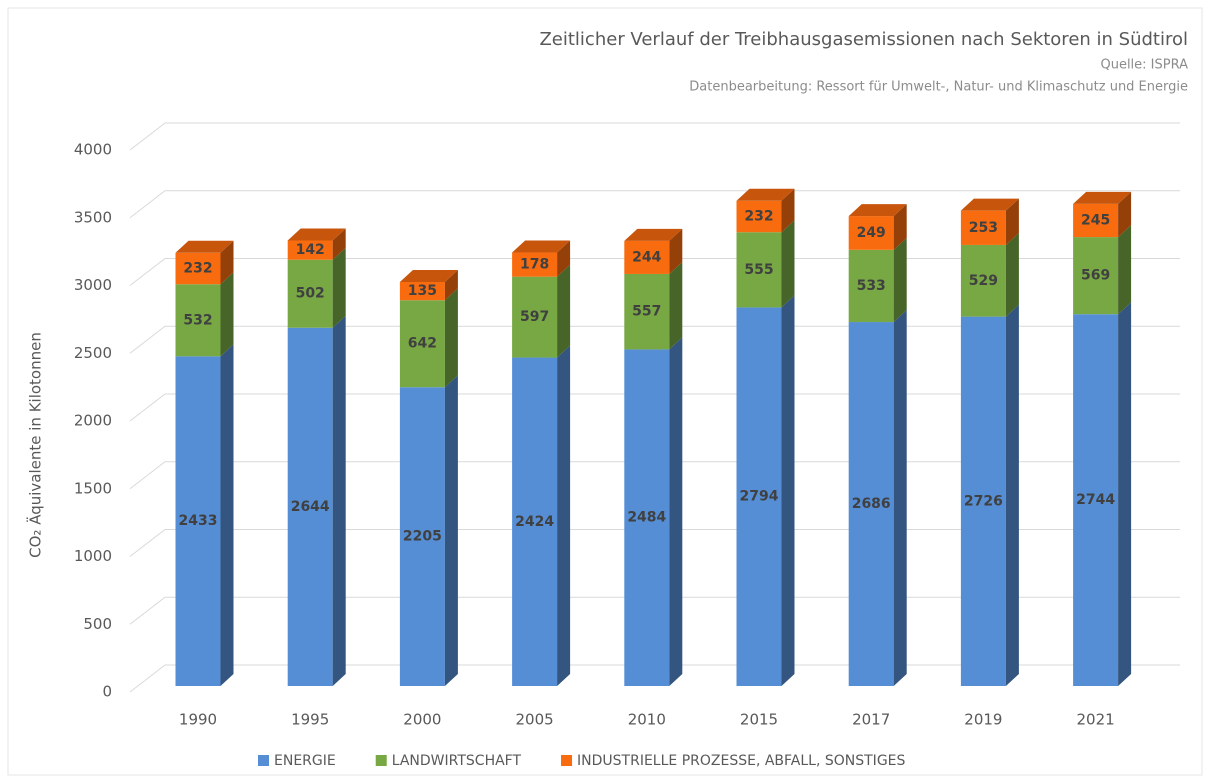 The width and height of the screenshot is (1210, 783). What do you see at coordinates (93, 150) in the screenshot?
I see `y-tick-label: 4000` at bounding box center [93, 150].